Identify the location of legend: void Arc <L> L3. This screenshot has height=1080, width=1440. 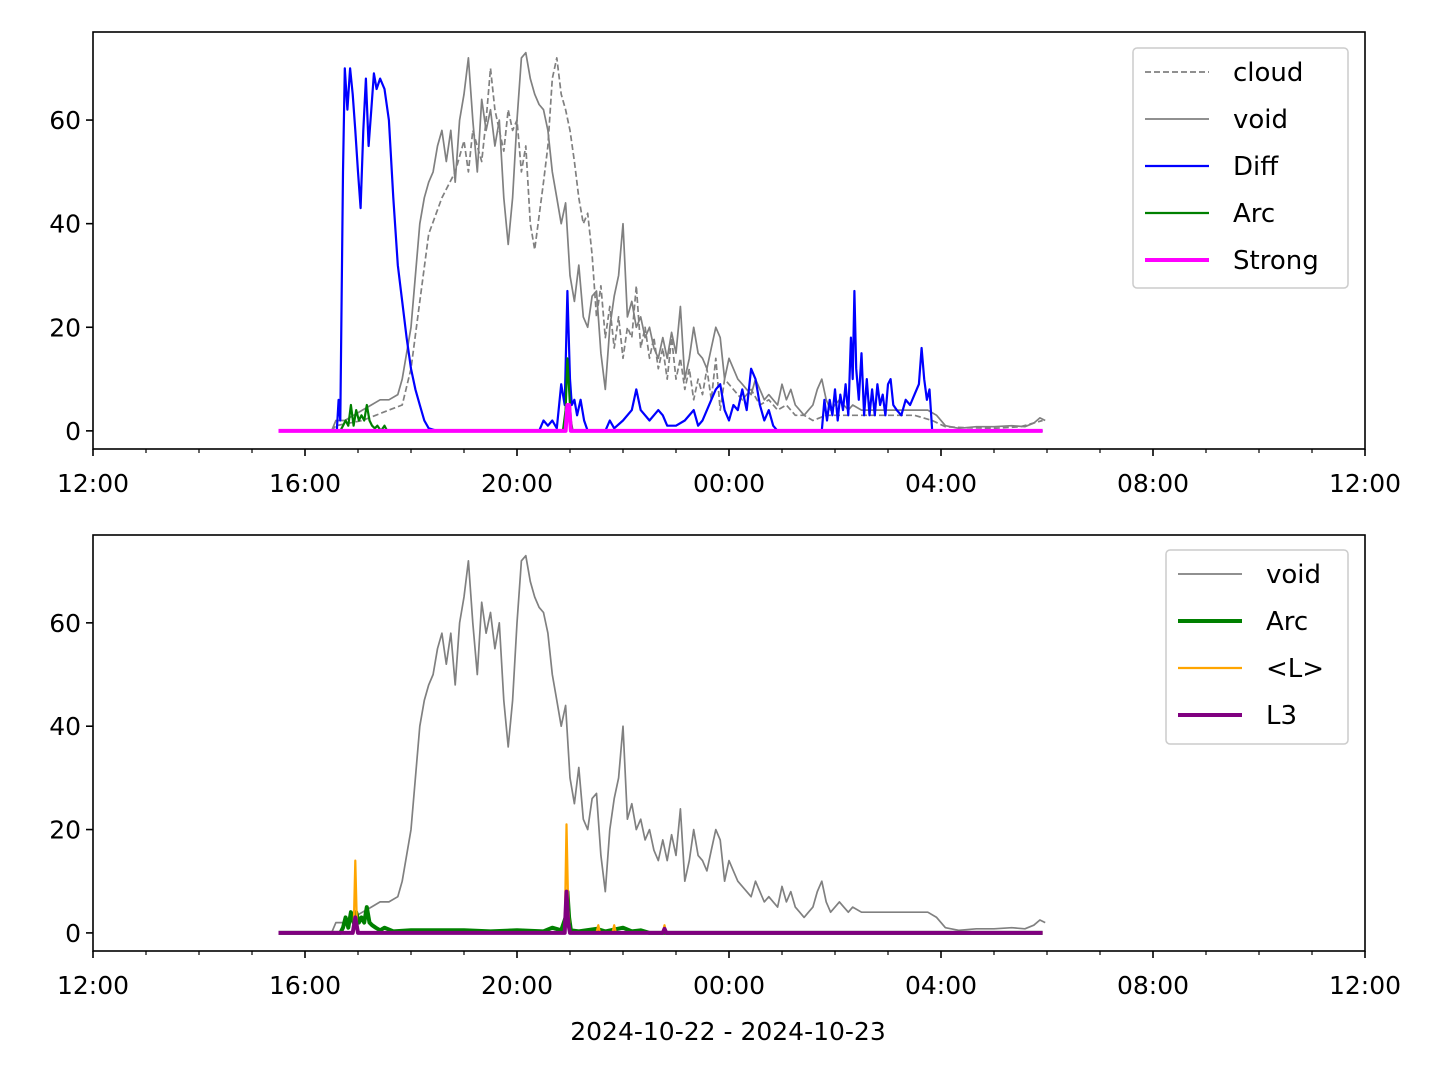
(1257, 647).